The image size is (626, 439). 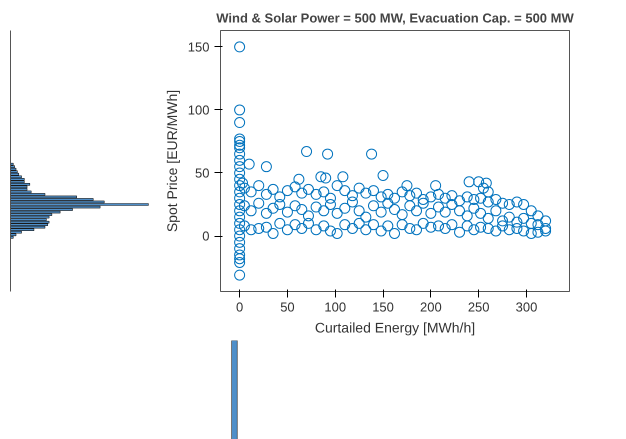 What do you see at coordinates (335, 307) in the screenshot?
I see `x-tick-label: 100` at bounding box center [335, 307].